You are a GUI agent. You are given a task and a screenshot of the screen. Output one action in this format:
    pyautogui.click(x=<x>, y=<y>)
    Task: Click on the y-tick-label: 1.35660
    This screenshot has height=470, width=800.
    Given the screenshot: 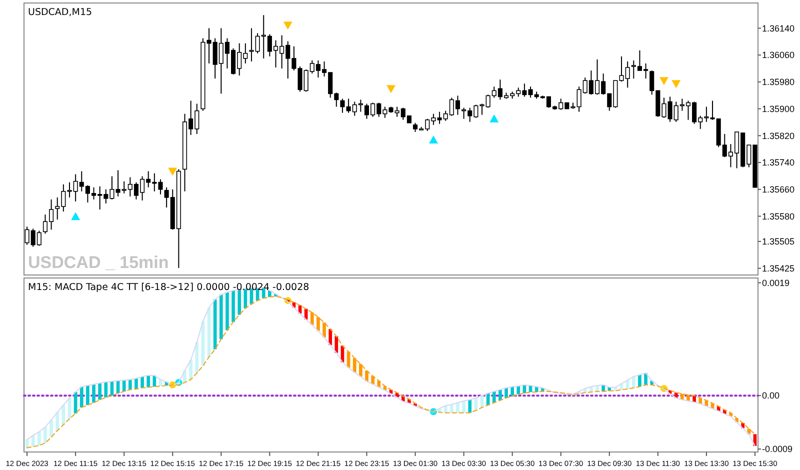 What is the action you would take?
    pyautogui.click(x=778, y=189)
    